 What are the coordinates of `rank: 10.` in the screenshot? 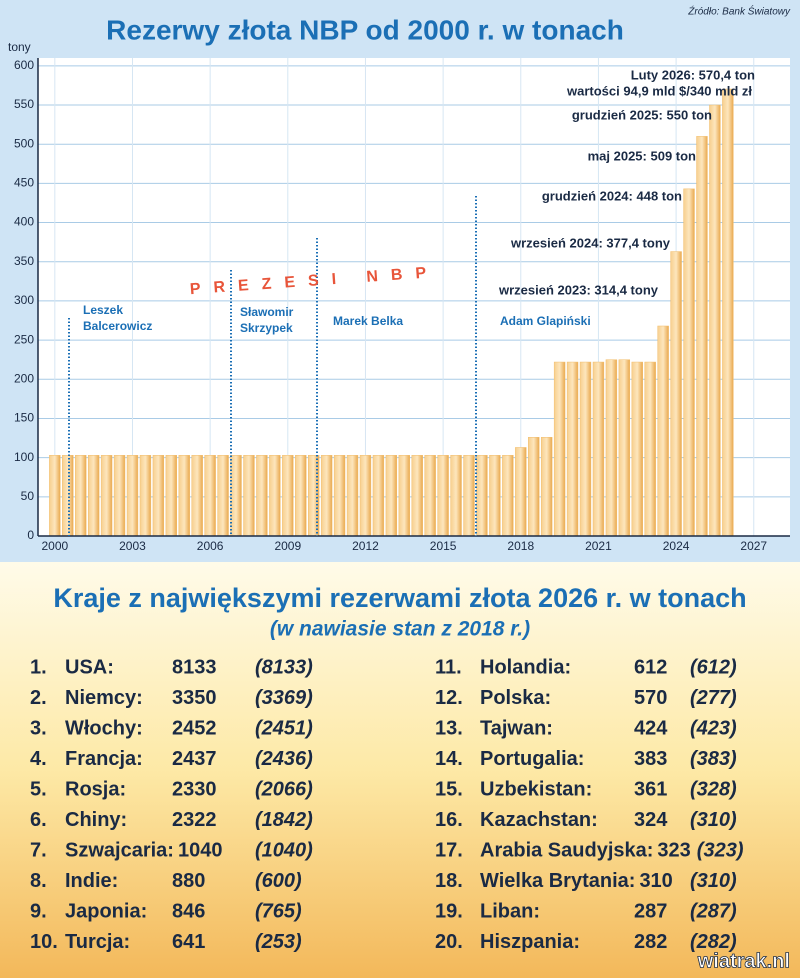 It's located at (44, 942).